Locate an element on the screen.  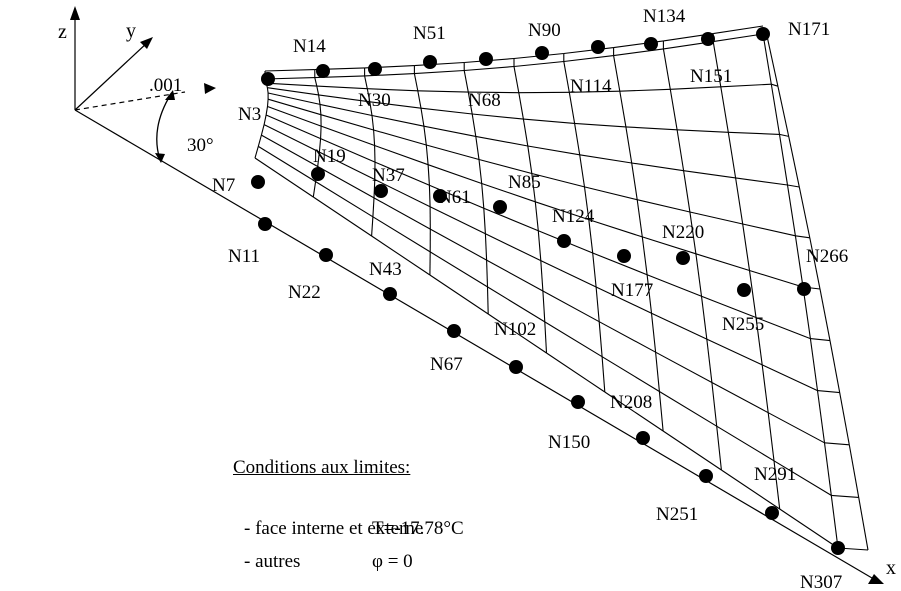
node-label-n102: N102 is located at coordinates (515, 329).